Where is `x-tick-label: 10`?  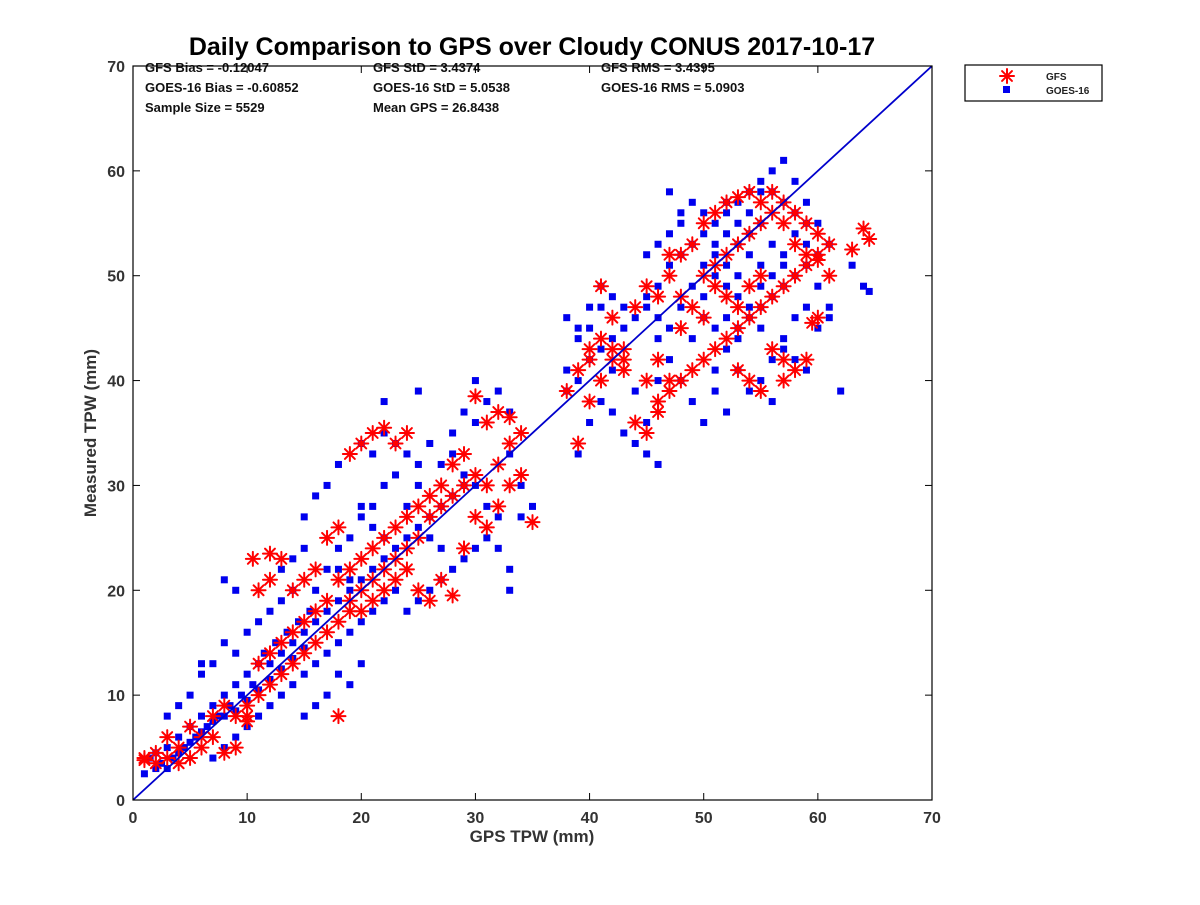
x-tick-label: 10 is located at coordinates (247, 818).